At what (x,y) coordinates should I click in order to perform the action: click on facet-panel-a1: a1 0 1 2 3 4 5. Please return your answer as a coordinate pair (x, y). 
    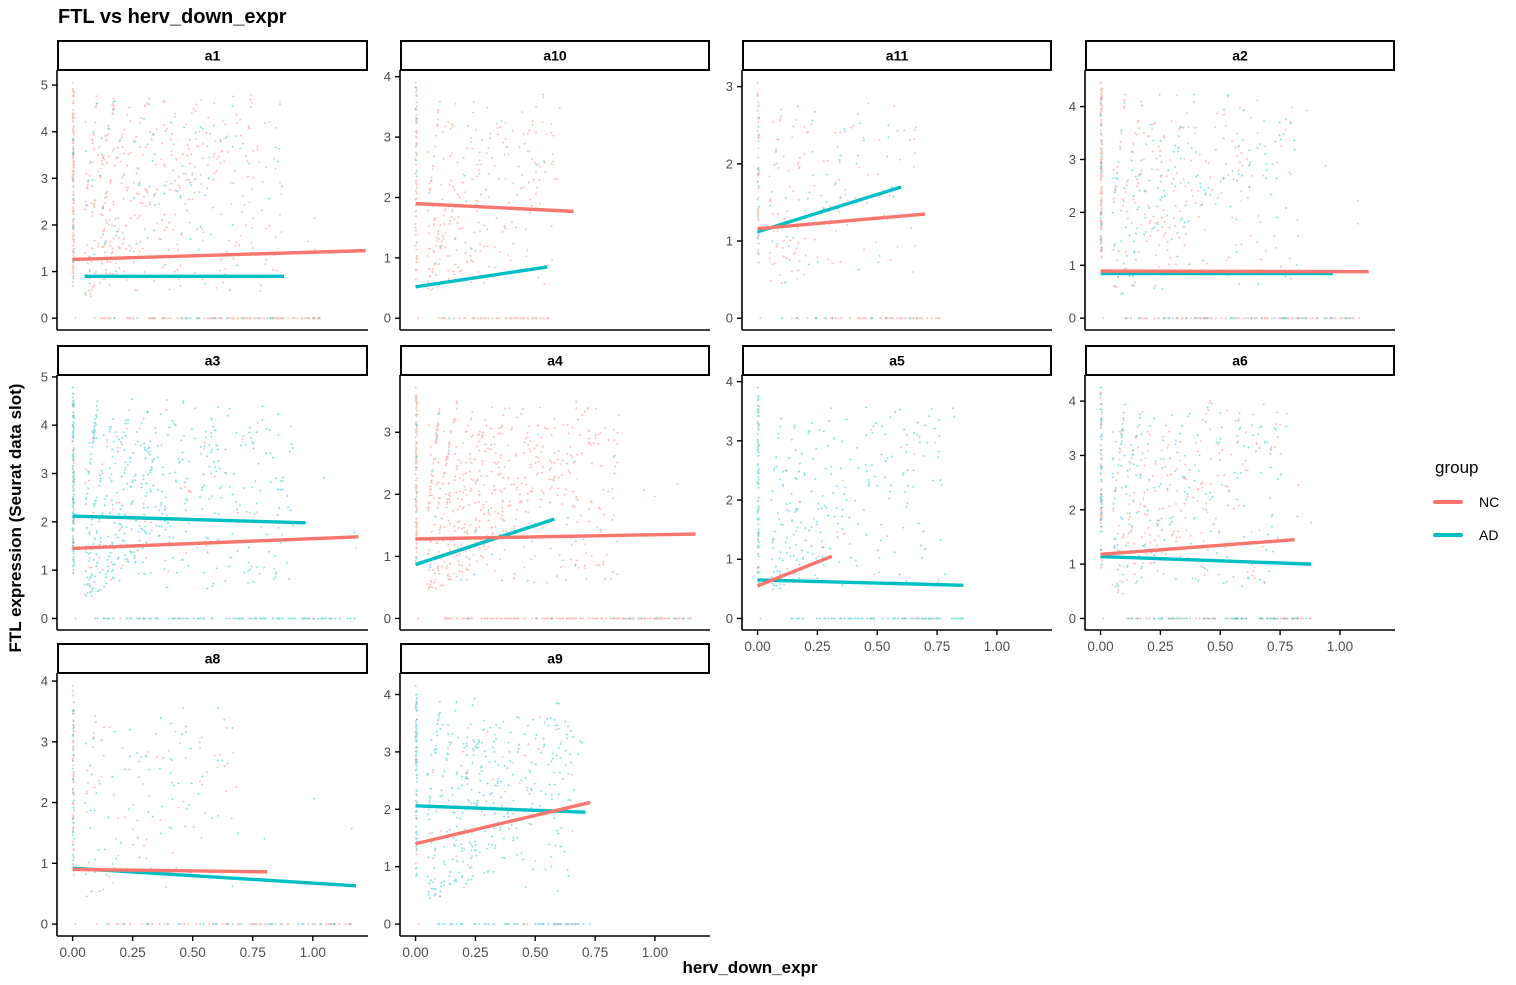
    Looking at the image, I should click on (204, 185).